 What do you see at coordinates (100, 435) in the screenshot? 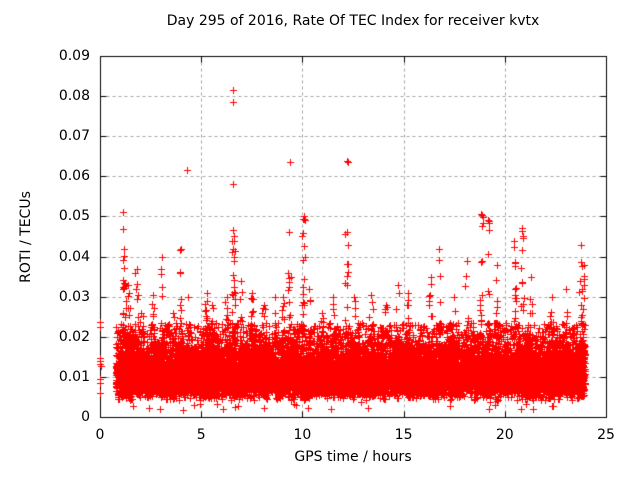
I see `x-tick-label: 0` at bounding box center [100, 435].